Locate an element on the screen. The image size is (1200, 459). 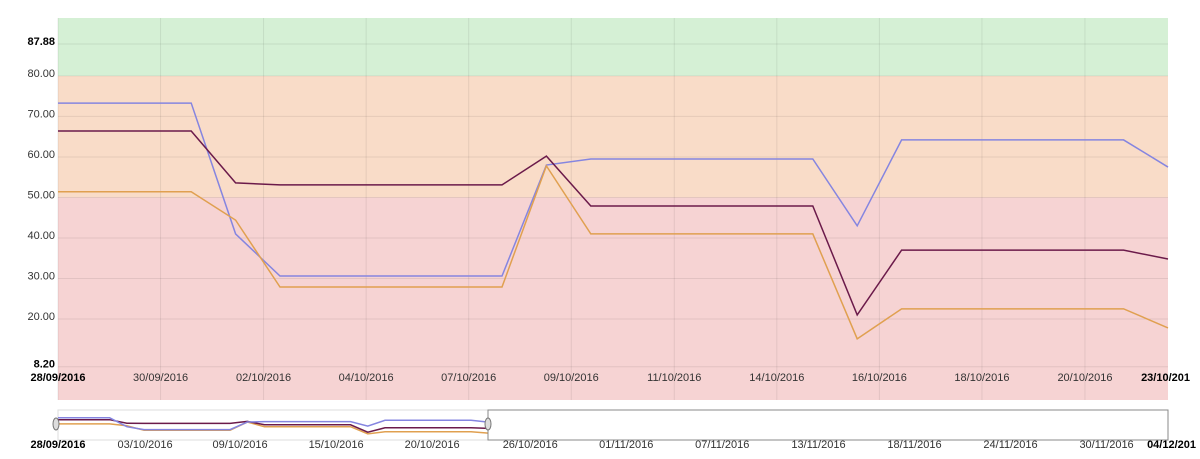
y-tick-label: 60.00 is located at coordinates (41, 155).